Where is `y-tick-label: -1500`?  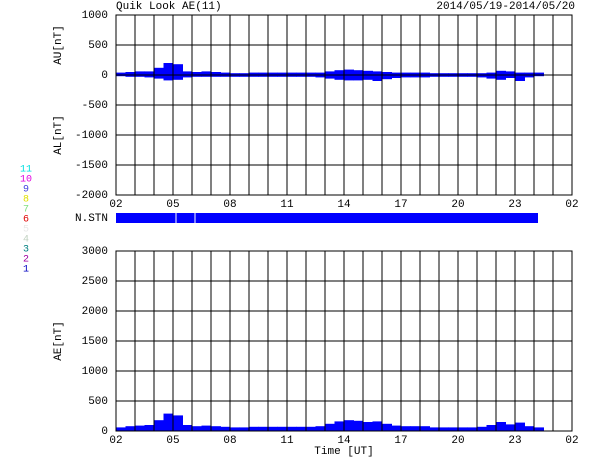 y-tick-label: -1500 is located at coordinates (91, 166).